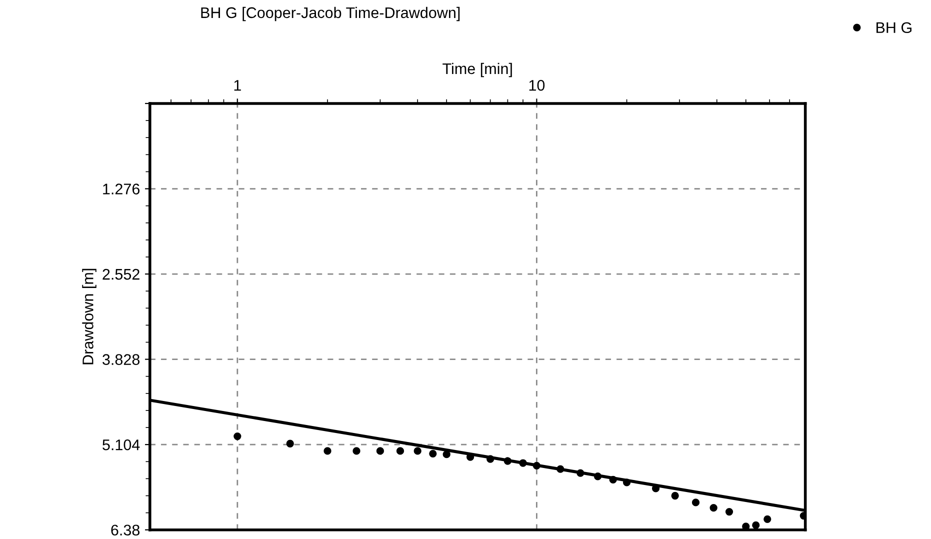 The height and width of the screenshot is (539, 931). I want to click on legend-label: BH G, so click(894, 28).